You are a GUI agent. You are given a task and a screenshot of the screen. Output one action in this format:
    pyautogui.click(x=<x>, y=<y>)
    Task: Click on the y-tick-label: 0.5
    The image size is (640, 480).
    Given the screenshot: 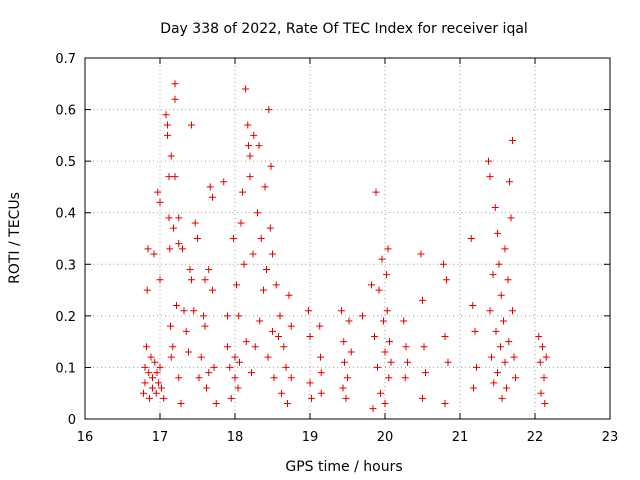 What is the action you would take?
    pyautogui.click(x=65, y=162)
    